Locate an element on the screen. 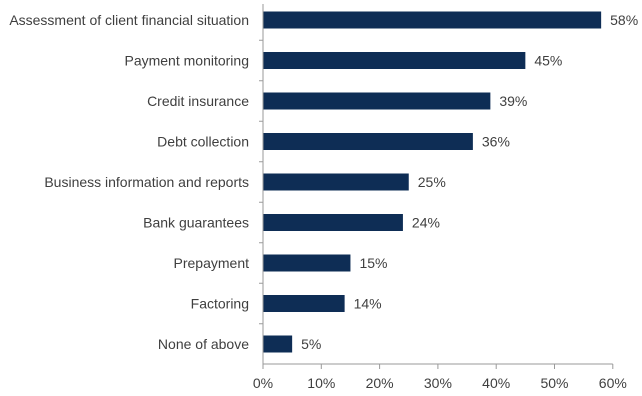  x-tick-label: 10% is located at coordinates (321, 383).